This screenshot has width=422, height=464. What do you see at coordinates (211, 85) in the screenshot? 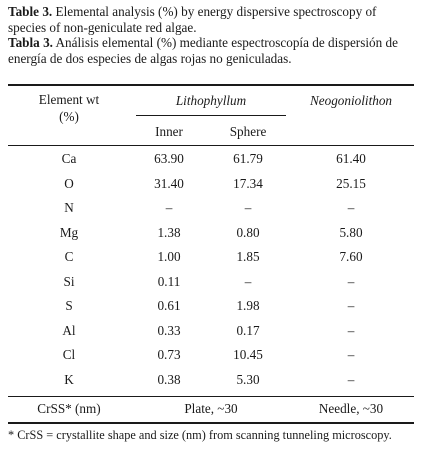
I see `top-rule` at bounding box center [211, 85].